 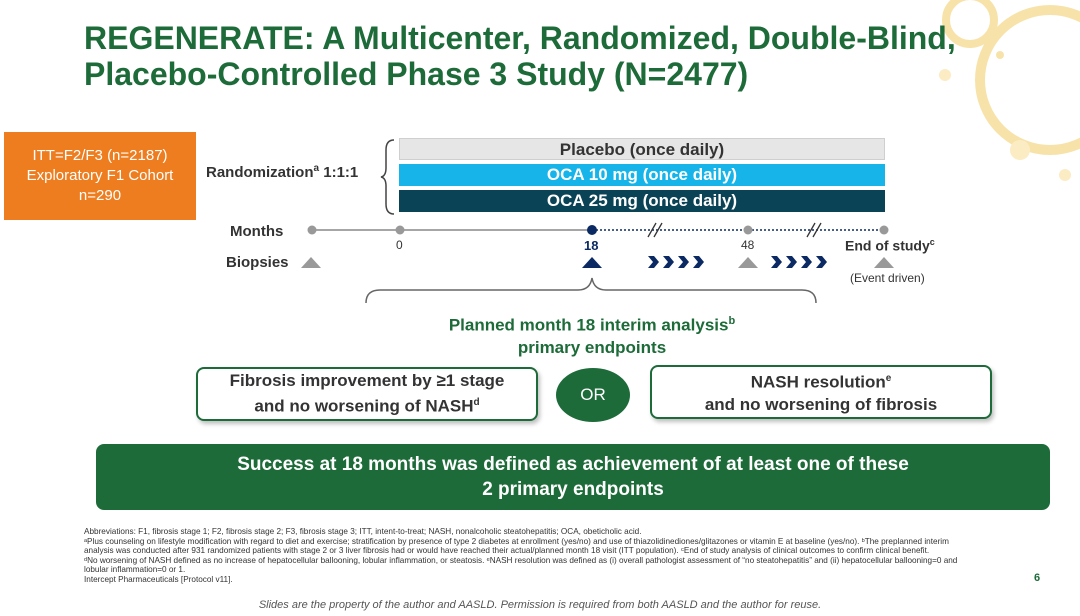 I want to click on end-of-study-label: End of studyc, so click(x=890, y=245).